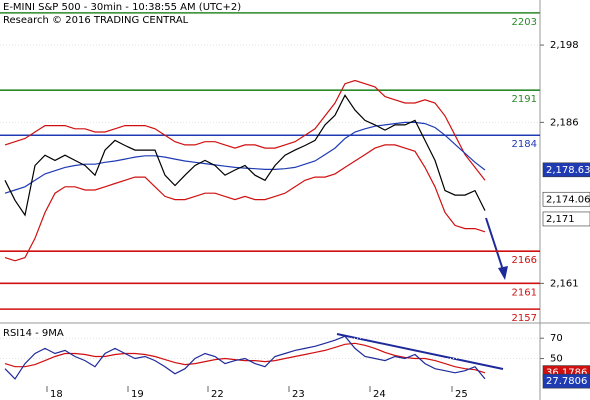  Describe the element at coordinates (298, 394) in the screenshot. I see `x-tick-label: 23` at that location.